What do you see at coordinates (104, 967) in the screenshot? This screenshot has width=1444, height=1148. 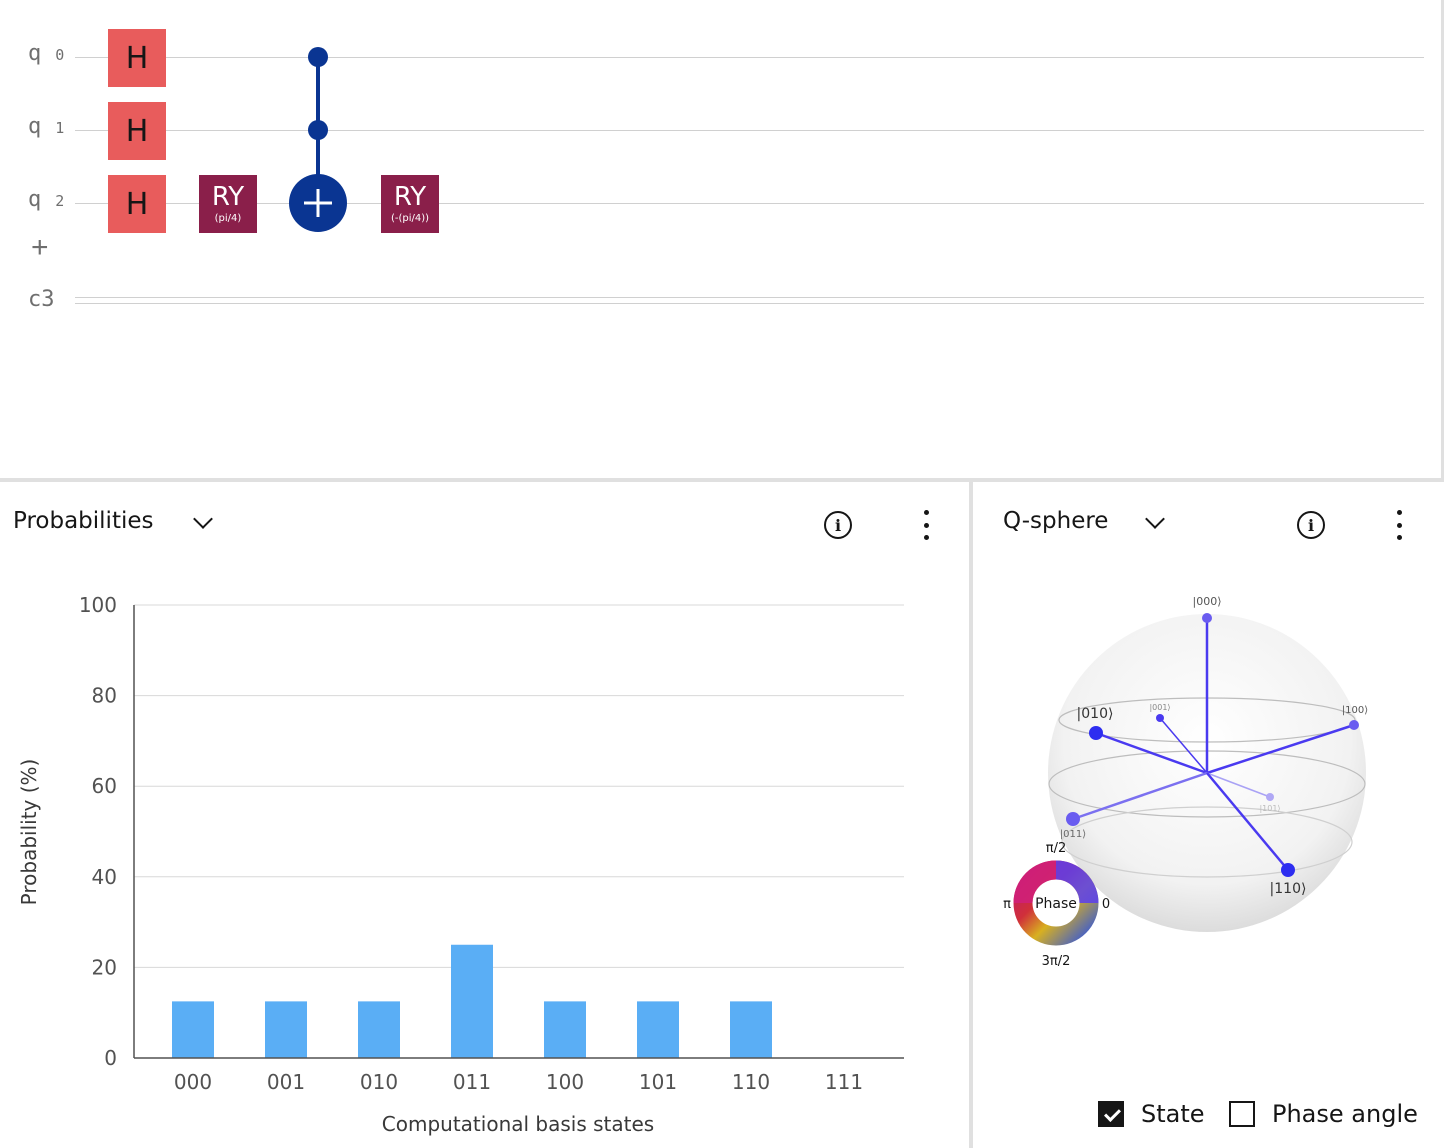 I see `y-tick-label: 20` at bounding box center [104, 967].